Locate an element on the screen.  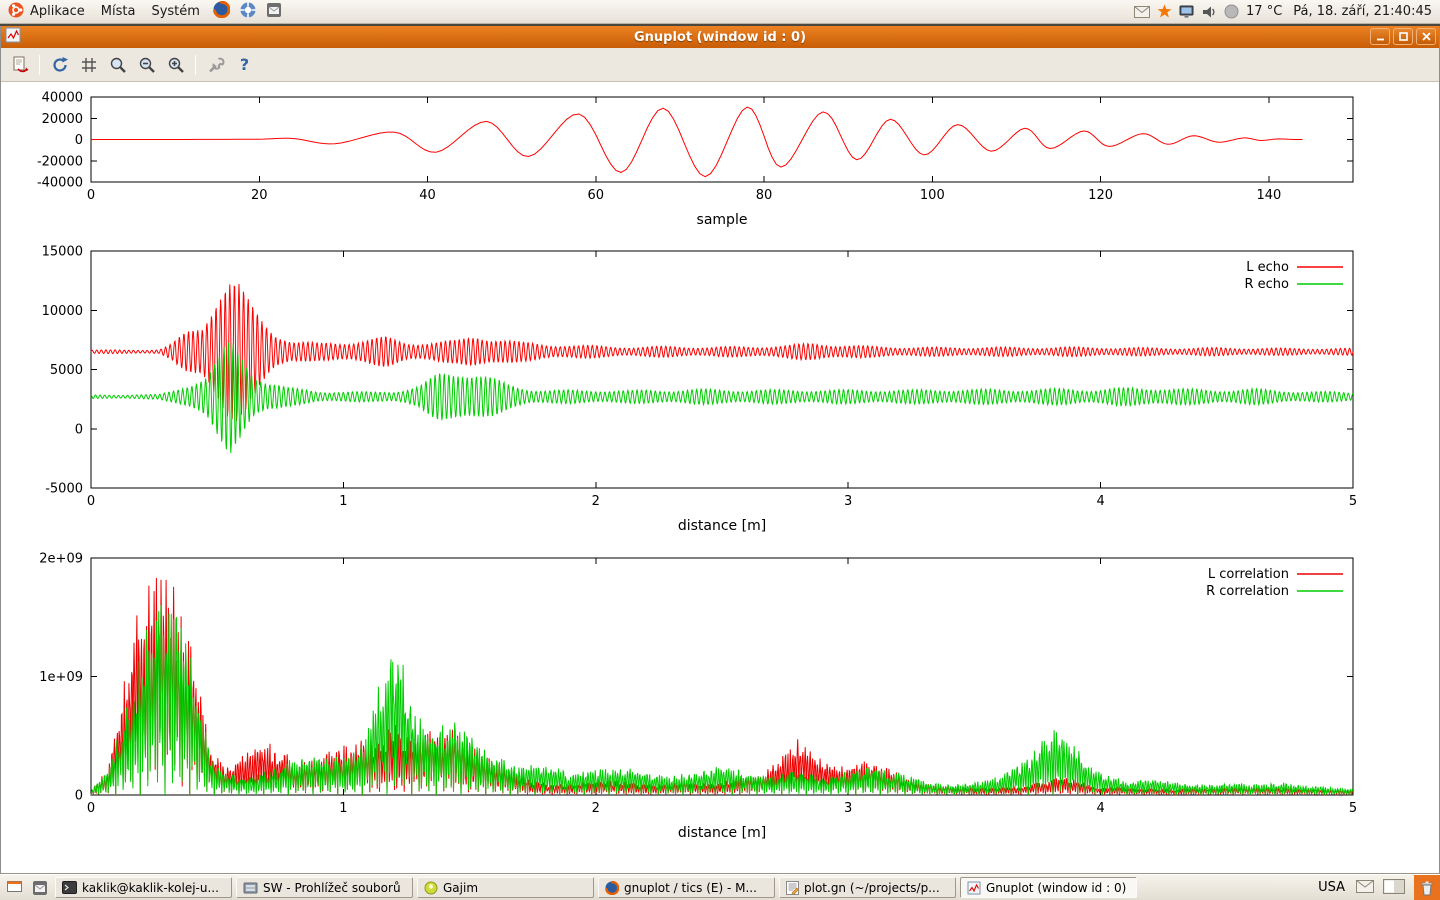
svg-text: L echo is located at coordinates (1267, 267).